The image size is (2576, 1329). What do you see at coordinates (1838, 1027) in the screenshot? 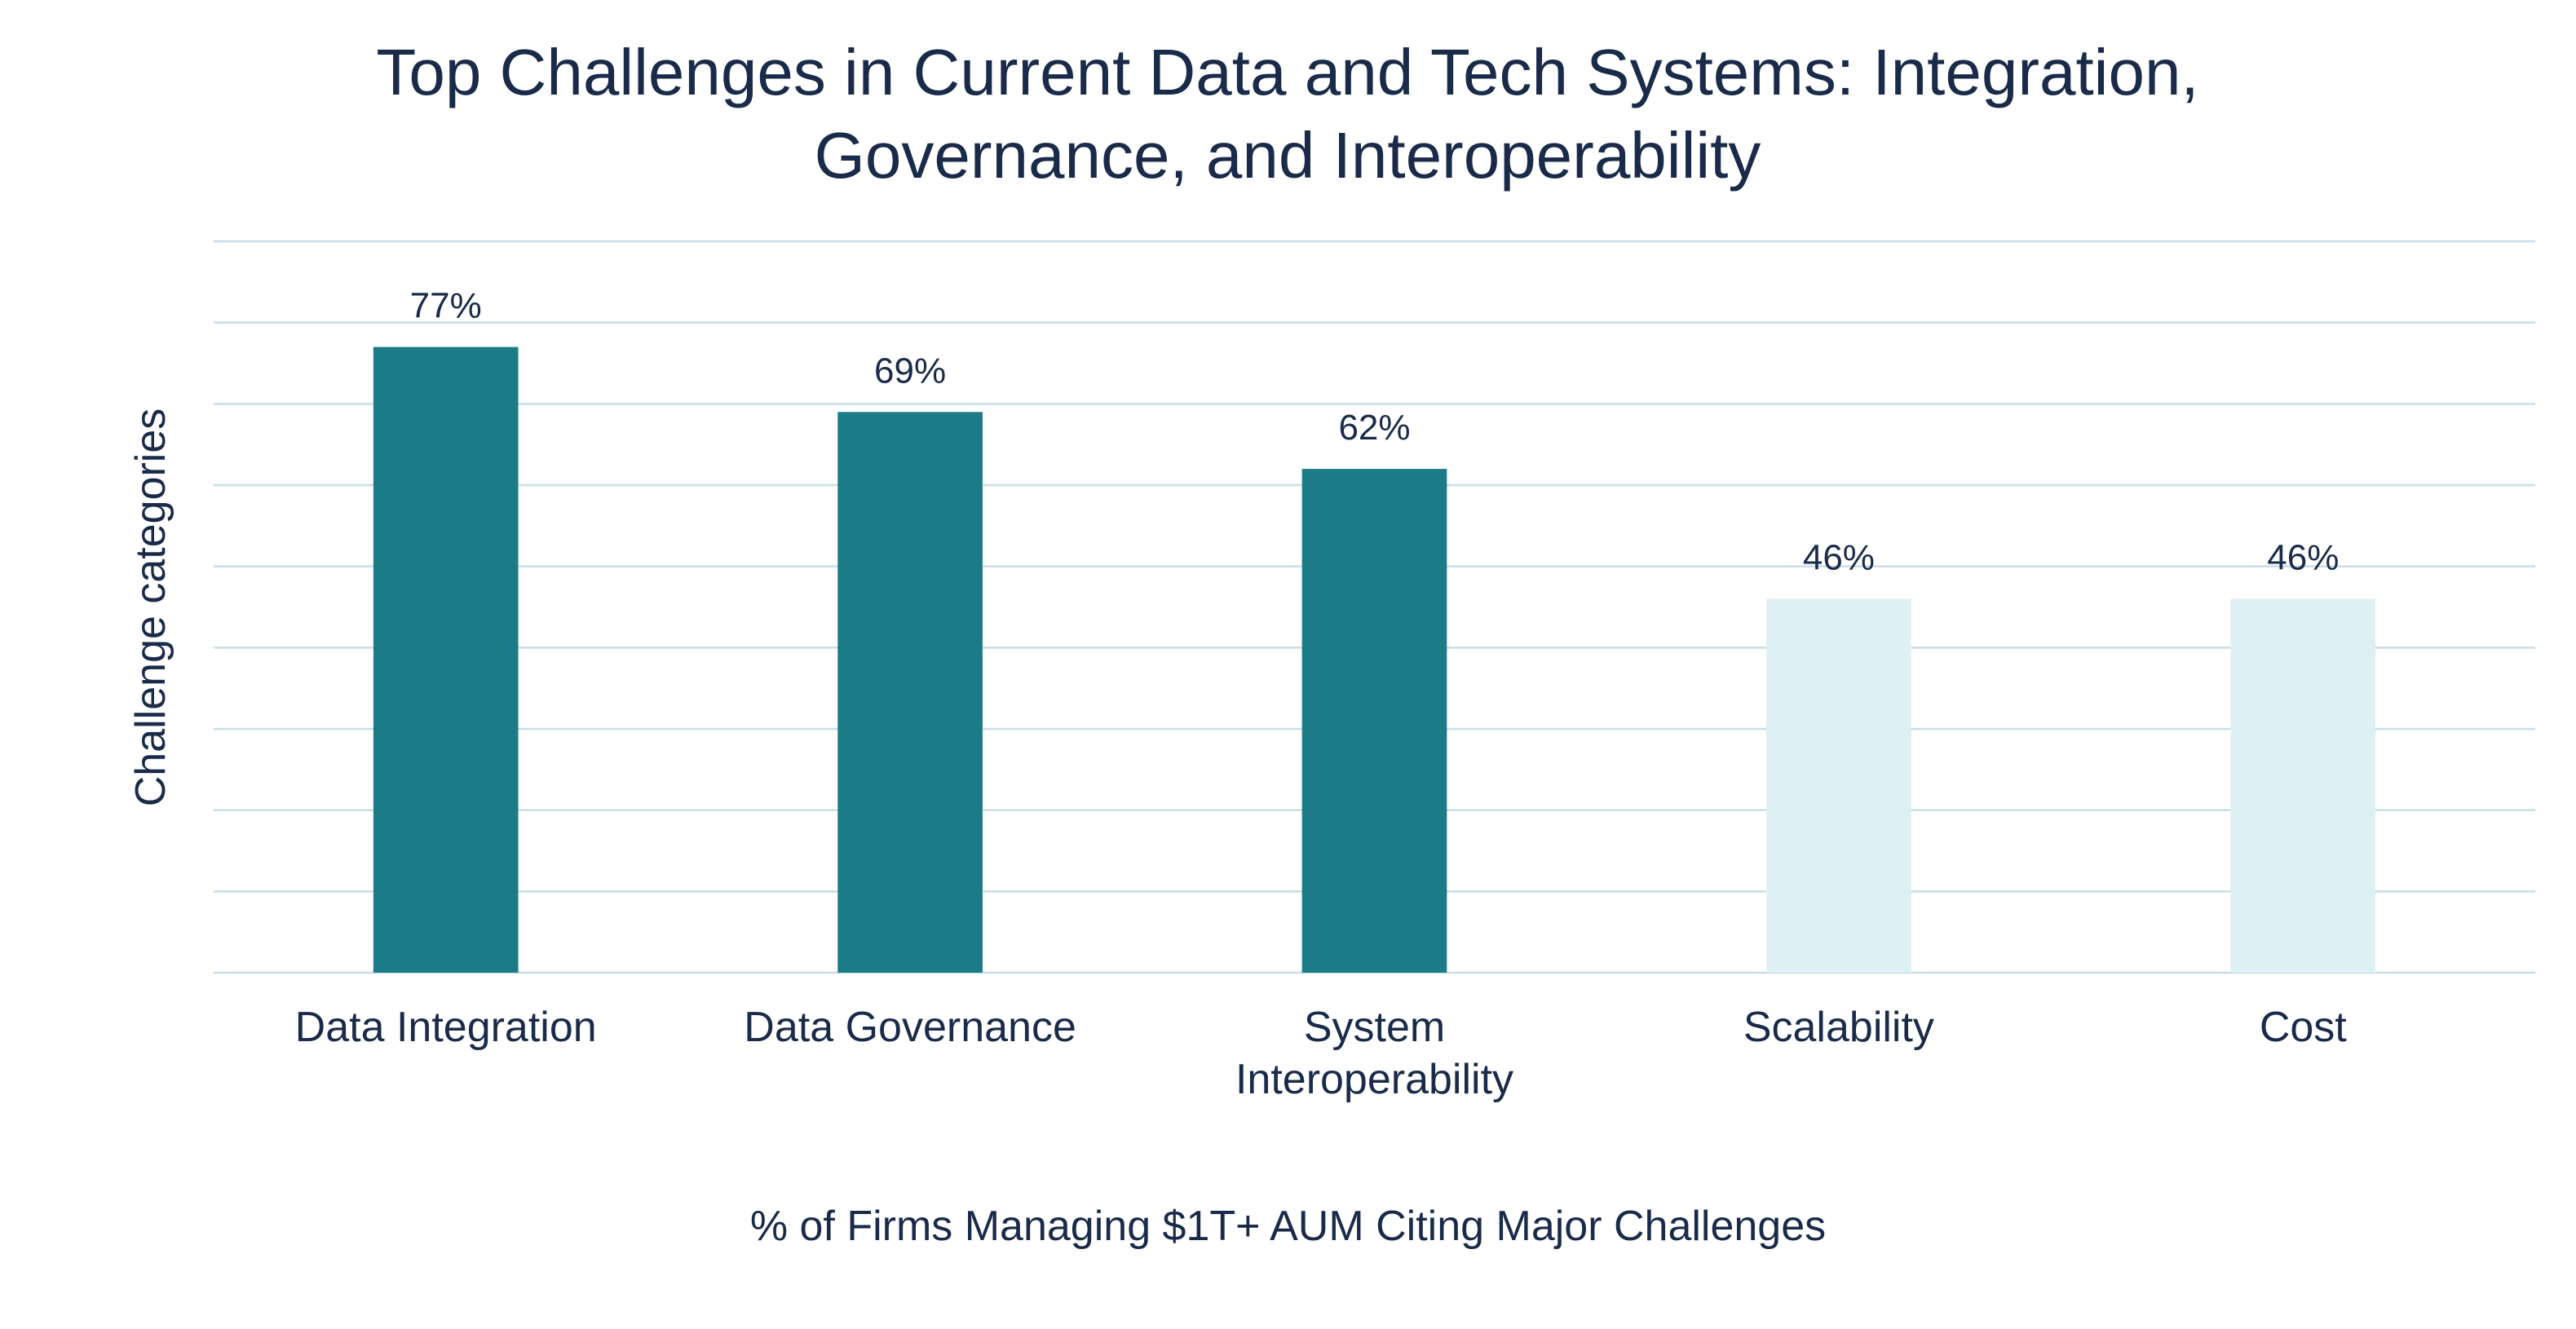
I see `x-tick-label: Scalability` at bounding box center [1838, 1027].